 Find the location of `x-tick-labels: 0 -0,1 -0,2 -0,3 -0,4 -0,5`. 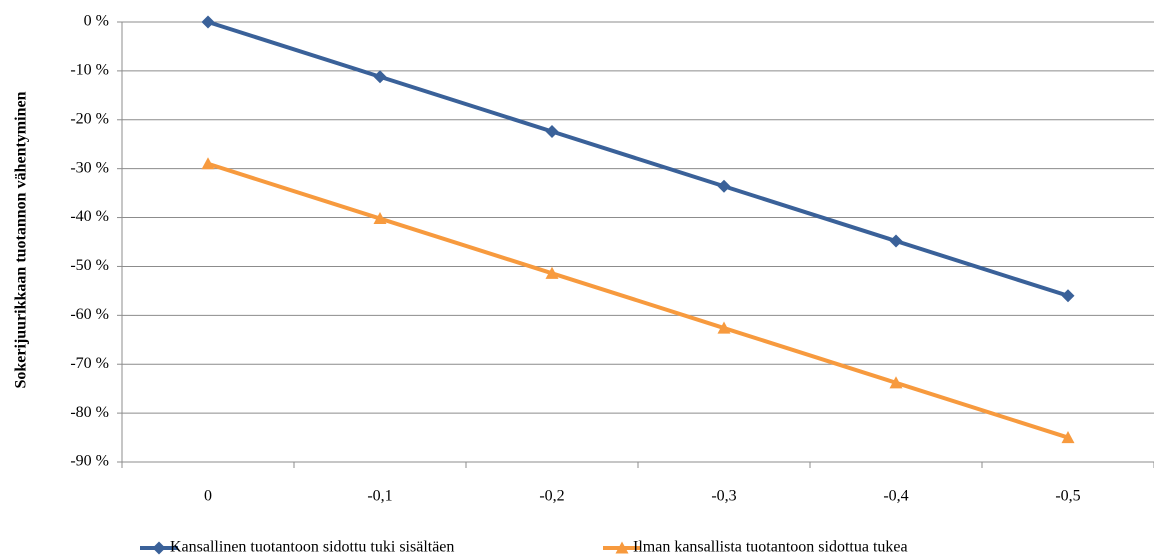

x-tick-labels: 0 -0,1 -0,2 -0,3 -0,4 -0,5 is located at coordinates (642, 496).